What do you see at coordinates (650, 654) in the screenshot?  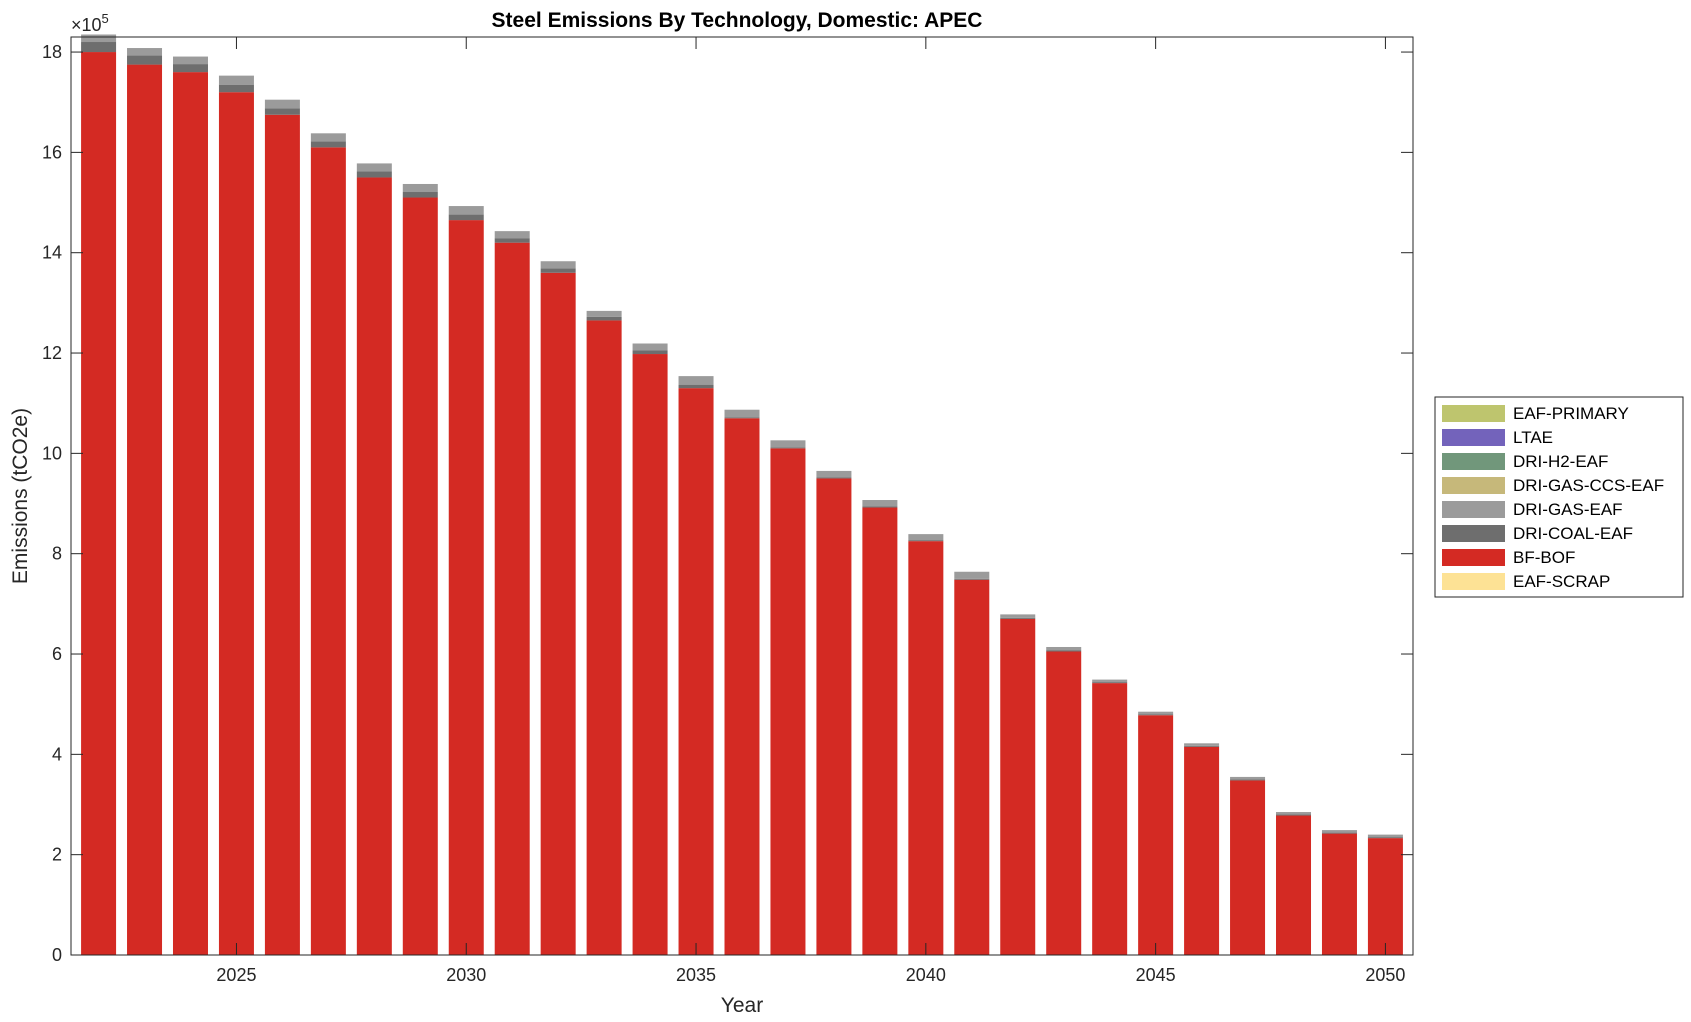 I see `bar-bf-bof-2034` at bounding box center [650, 654].